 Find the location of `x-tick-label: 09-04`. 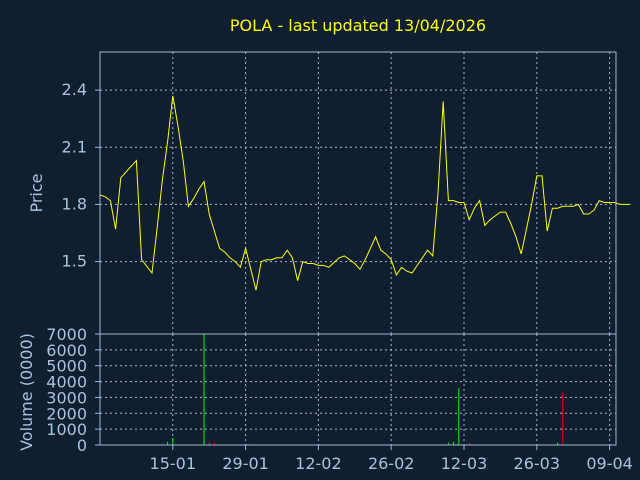

x-tick-label: 09-04 is located at coordinates (609, 463).